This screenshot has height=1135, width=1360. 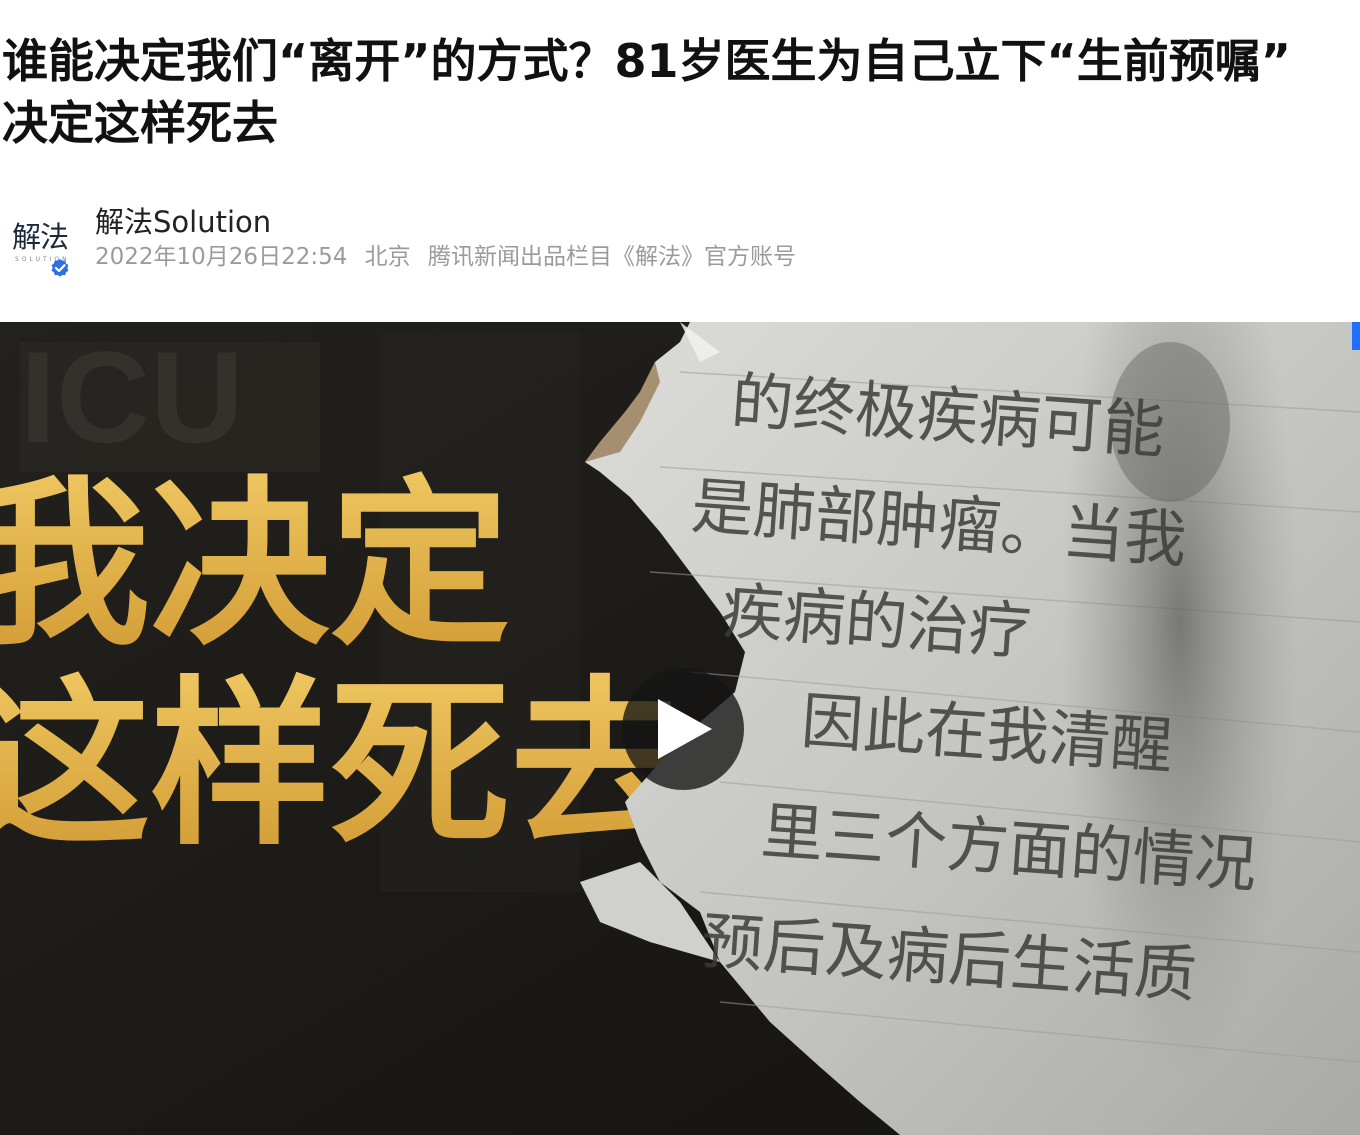 I want to click on publish-location: 北京, so click(x=387, y=257).